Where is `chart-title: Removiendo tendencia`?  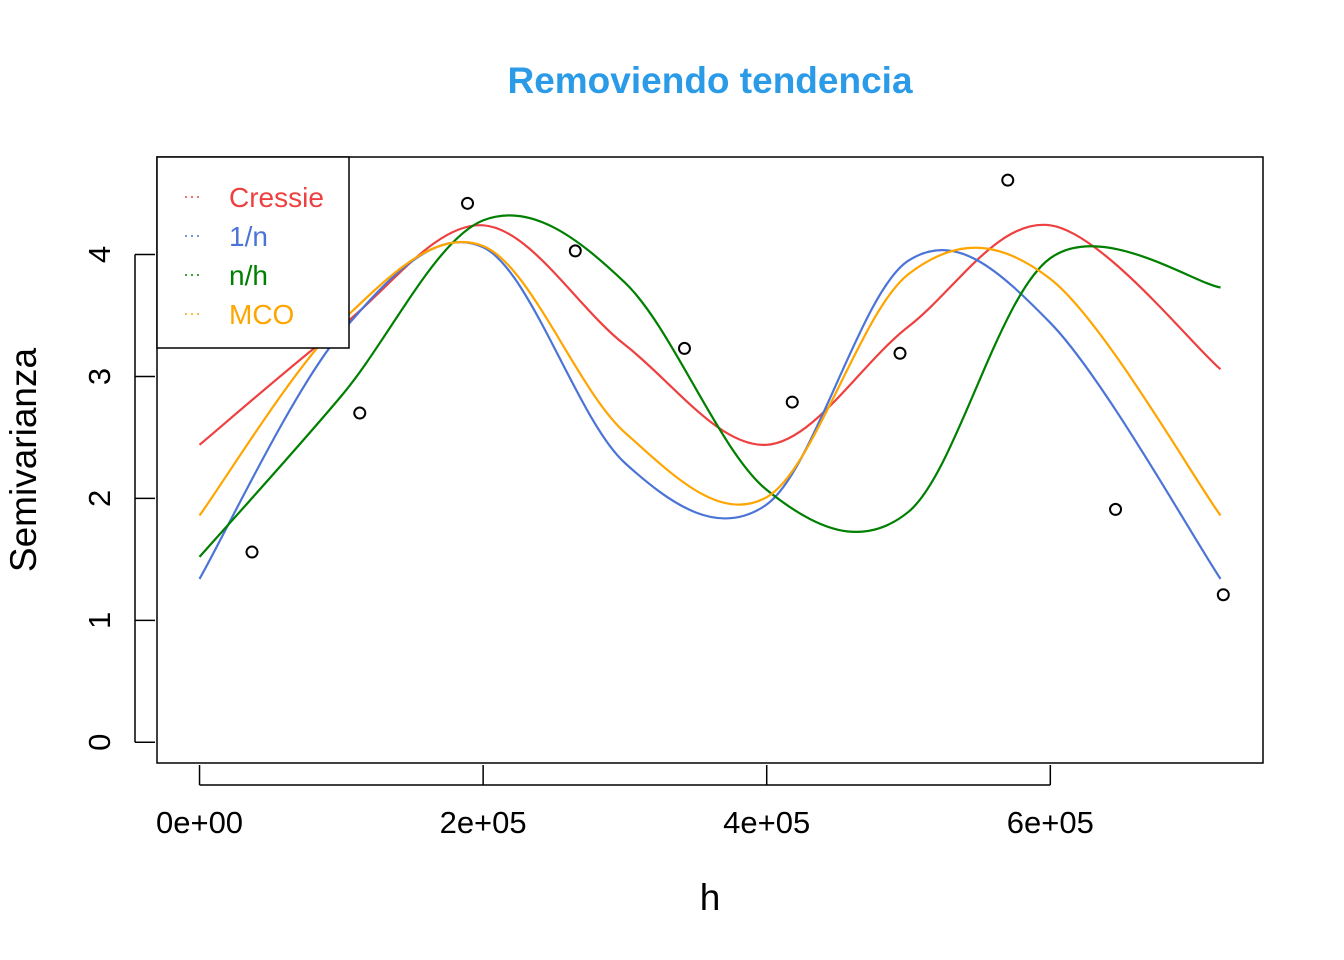
chart-title: Removiendo tendencia is located at coordinates (709, 80).